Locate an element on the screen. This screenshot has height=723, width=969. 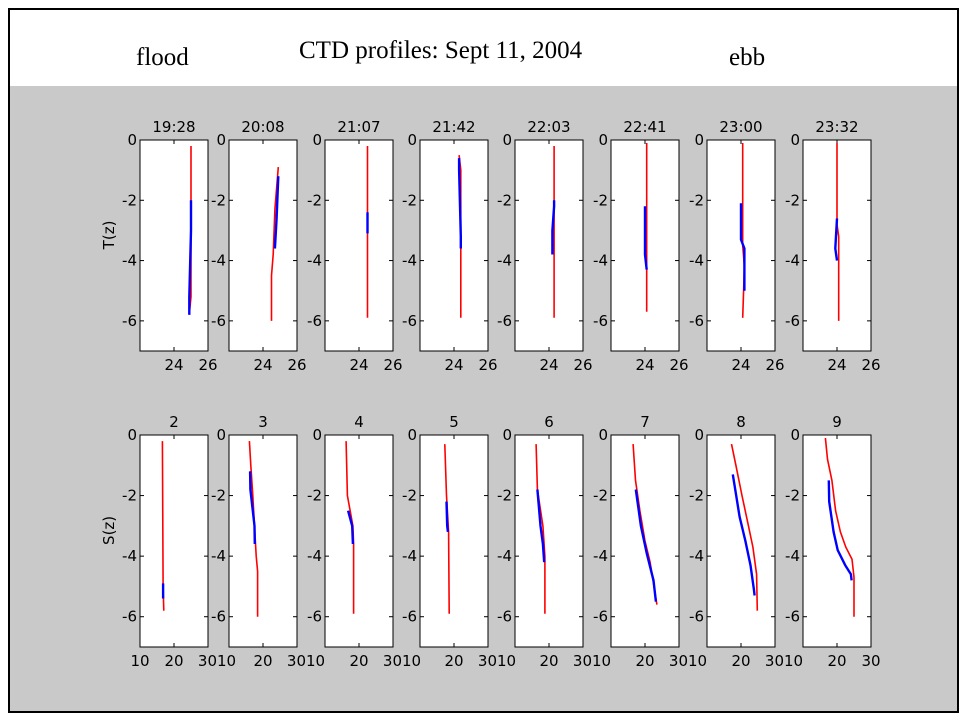
panel-title: 9 is located at coordinates (837, 422).